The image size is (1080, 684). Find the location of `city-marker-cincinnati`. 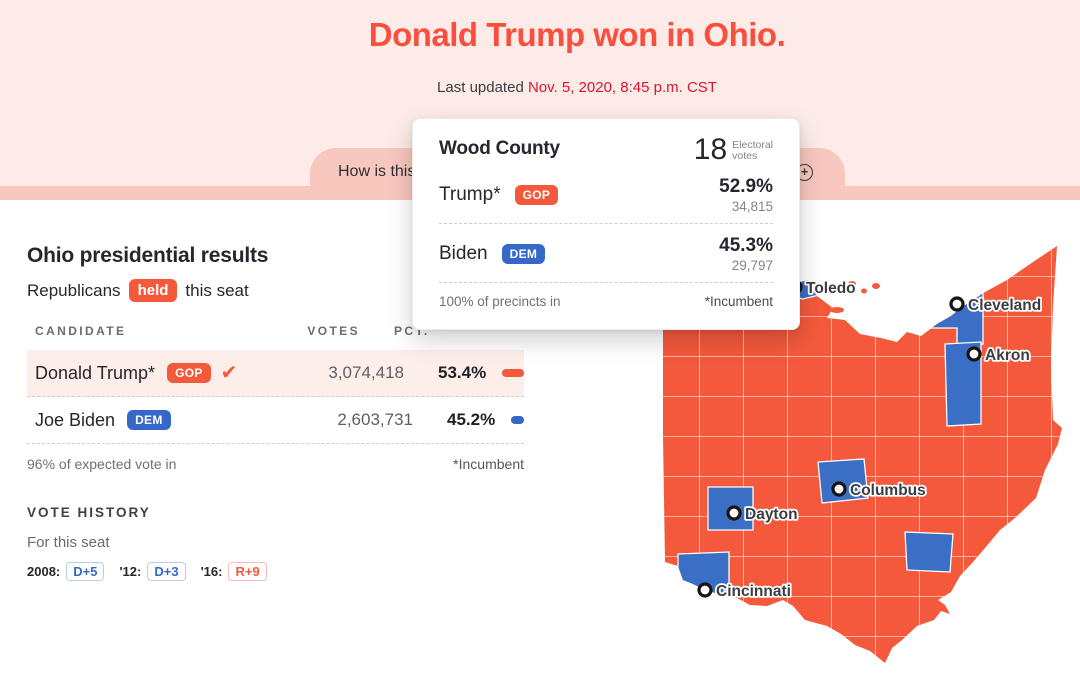

city-marker-cincinnati is located at coordinates (705, 590).